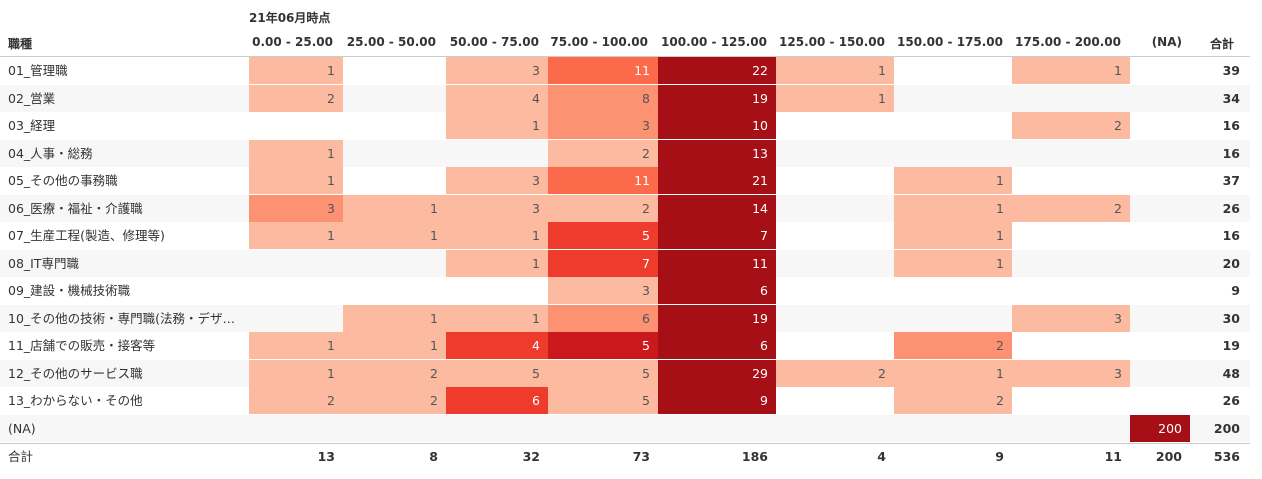 The height and width of the screenshot is (479, 1262). Describe the element at coordinates (433, 456) in the screenshot. I see `column-total: 8` at that location.